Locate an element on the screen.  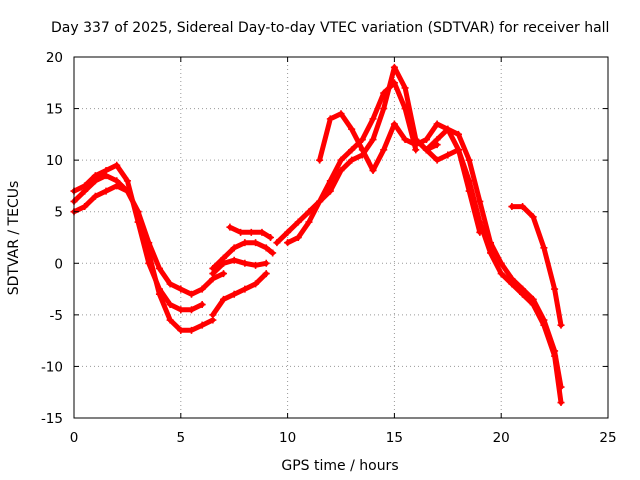
x-tick-label: 20 is located at coordinates (501, 438).